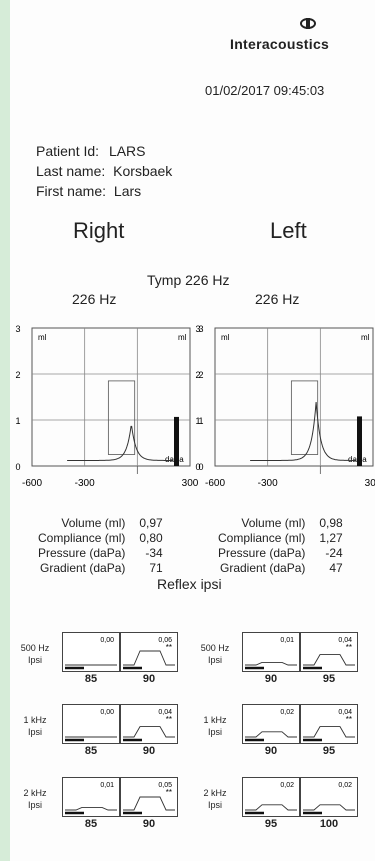  I want to click on left-measure-value: -24, so click(334, 553).